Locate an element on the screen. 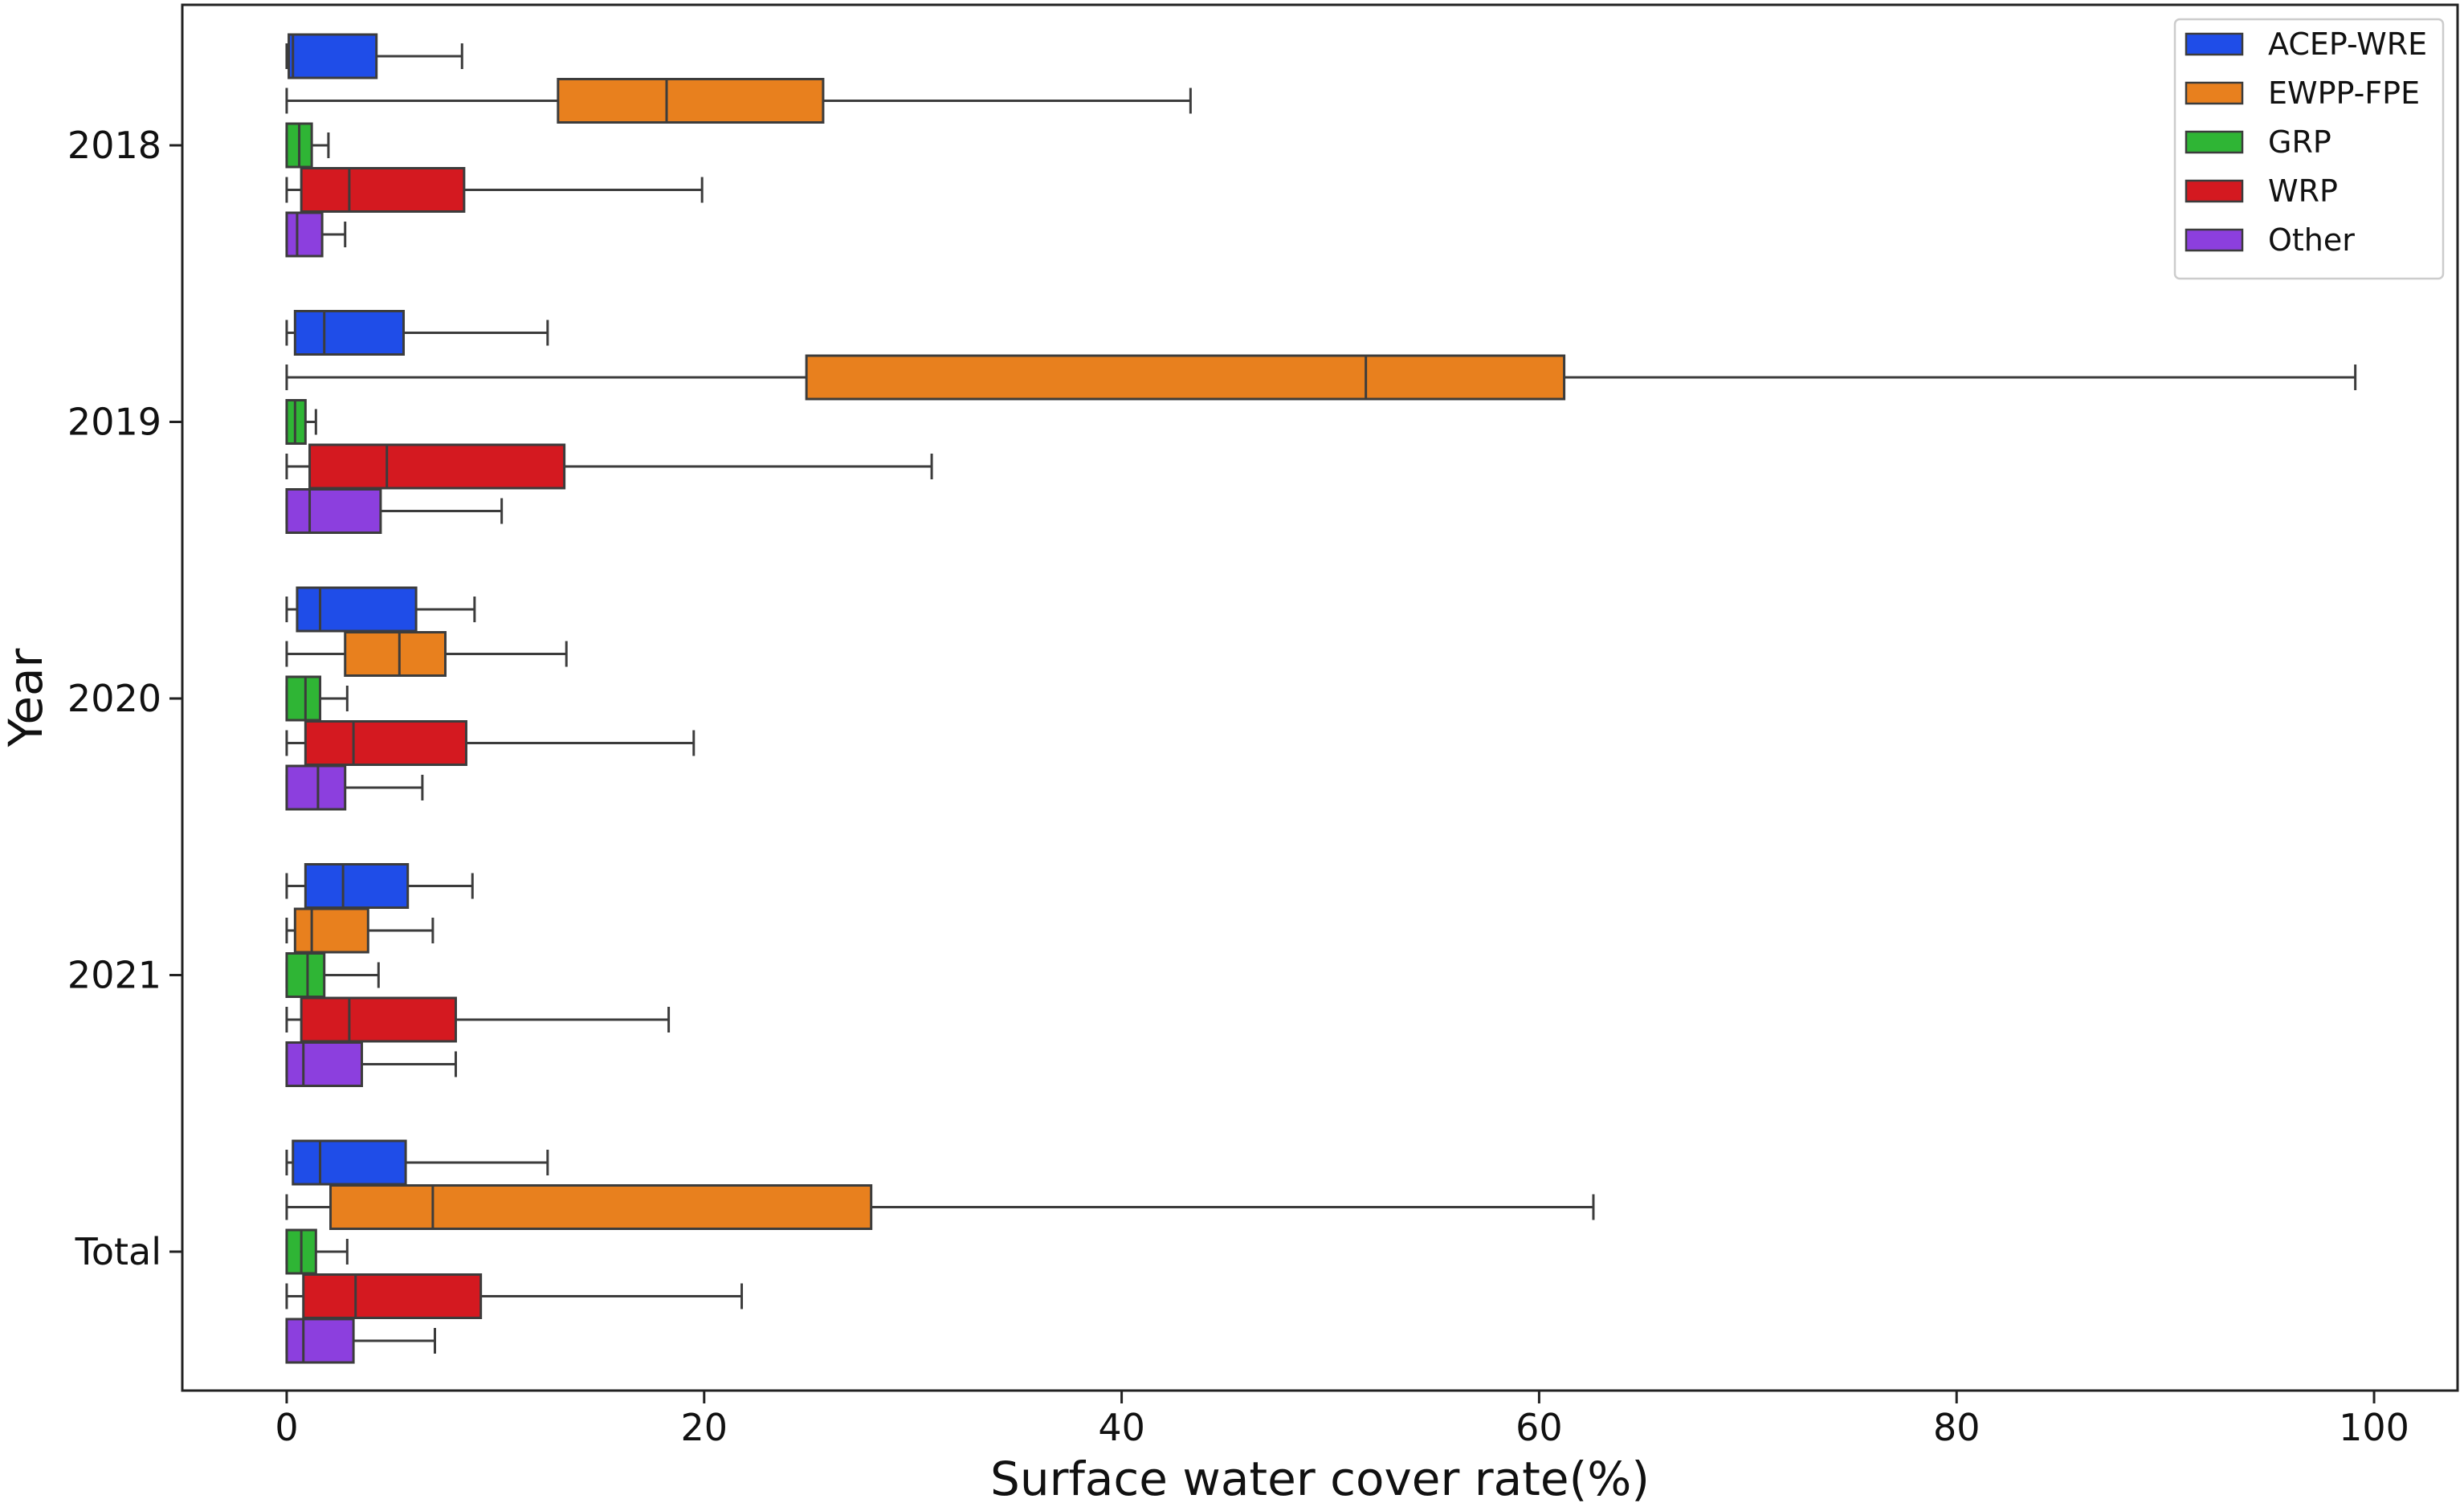 The width and height of the screenshot is (2464, 1511). y-axis: 2018 2019 2020 2021 Total is located at coordinates (124, 698).